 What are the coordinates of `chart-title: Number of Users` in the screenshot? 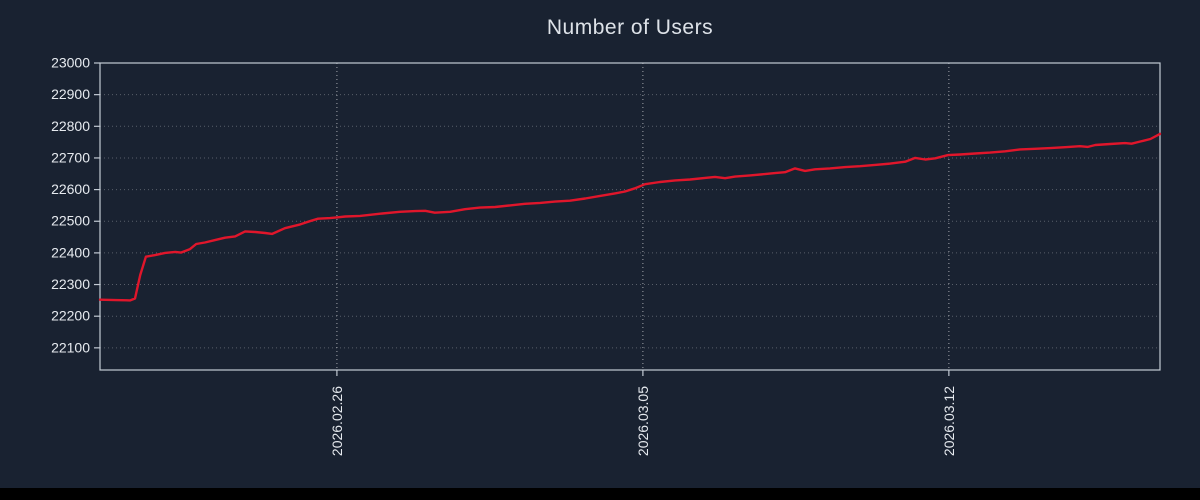 It's located at (630, 27).